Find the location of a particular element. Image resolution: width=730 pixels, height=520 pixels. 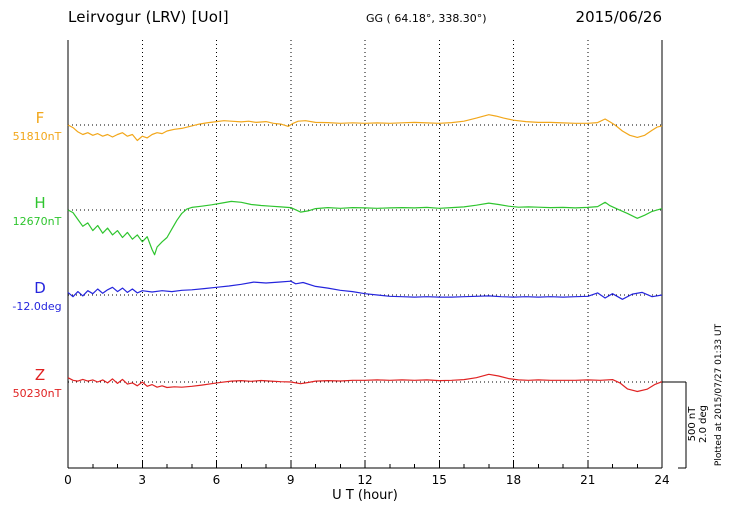

plotted-at-note: Plotted at 2015/07/27 01:33 UT is located at coordinates (719, 395).